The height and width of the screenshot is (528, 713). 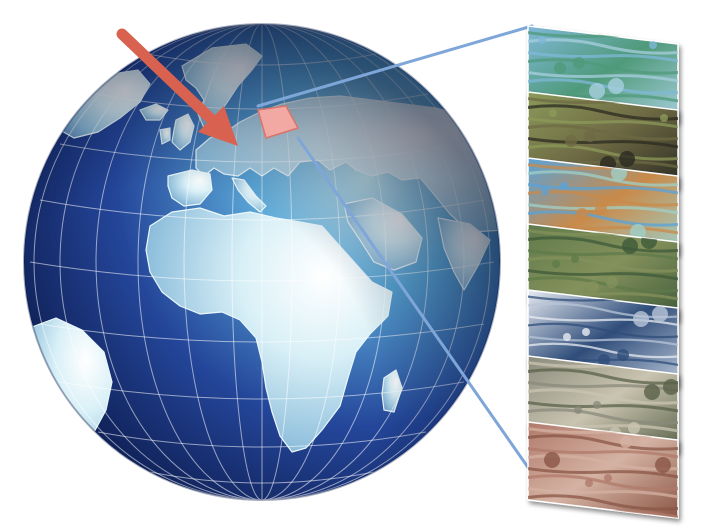 I want to click on connector-line-top, so click(x=395, y=66).